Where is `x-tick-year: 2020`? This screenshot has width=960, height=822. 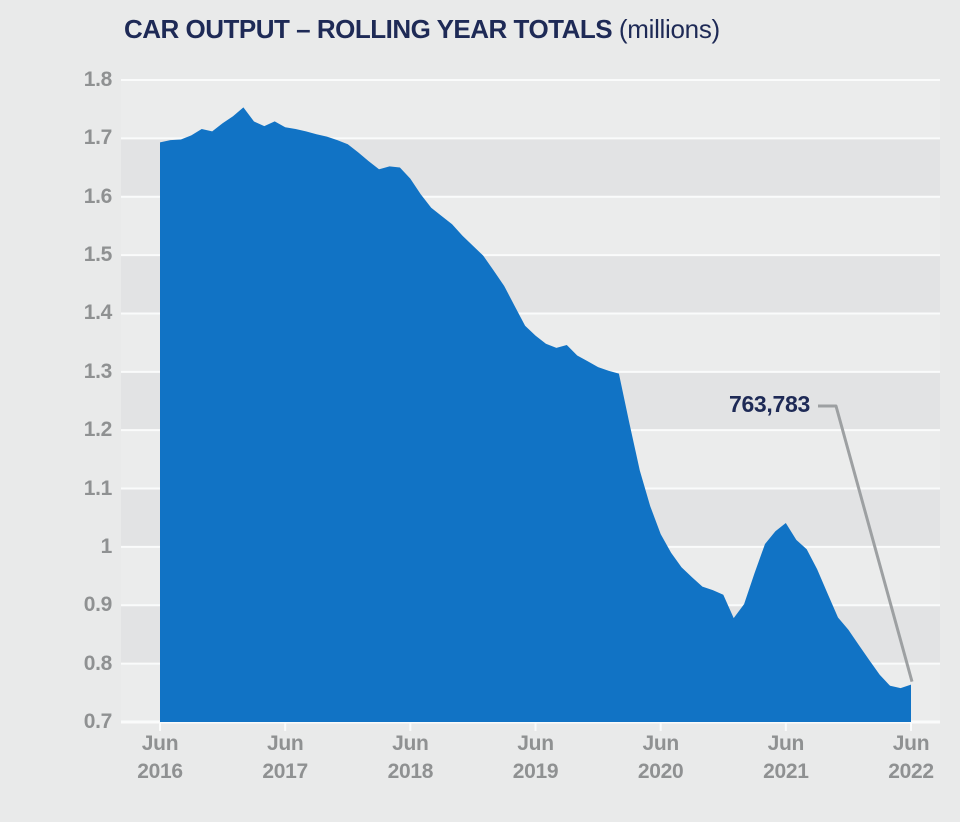 x-tick-year: 2020 is located at coordinates (660, 771).